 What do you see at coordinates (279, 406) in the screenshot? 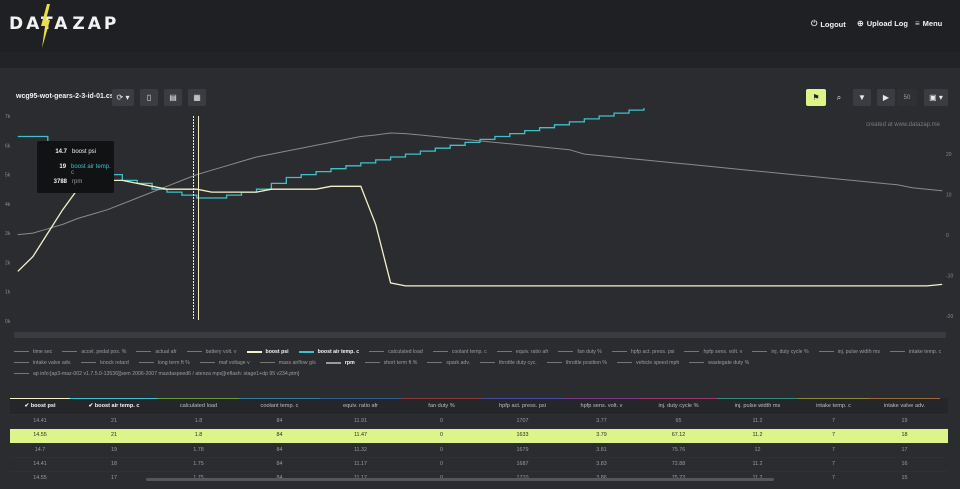
I see `column-header: coolant temp. c` at bounding box center [279, 406].